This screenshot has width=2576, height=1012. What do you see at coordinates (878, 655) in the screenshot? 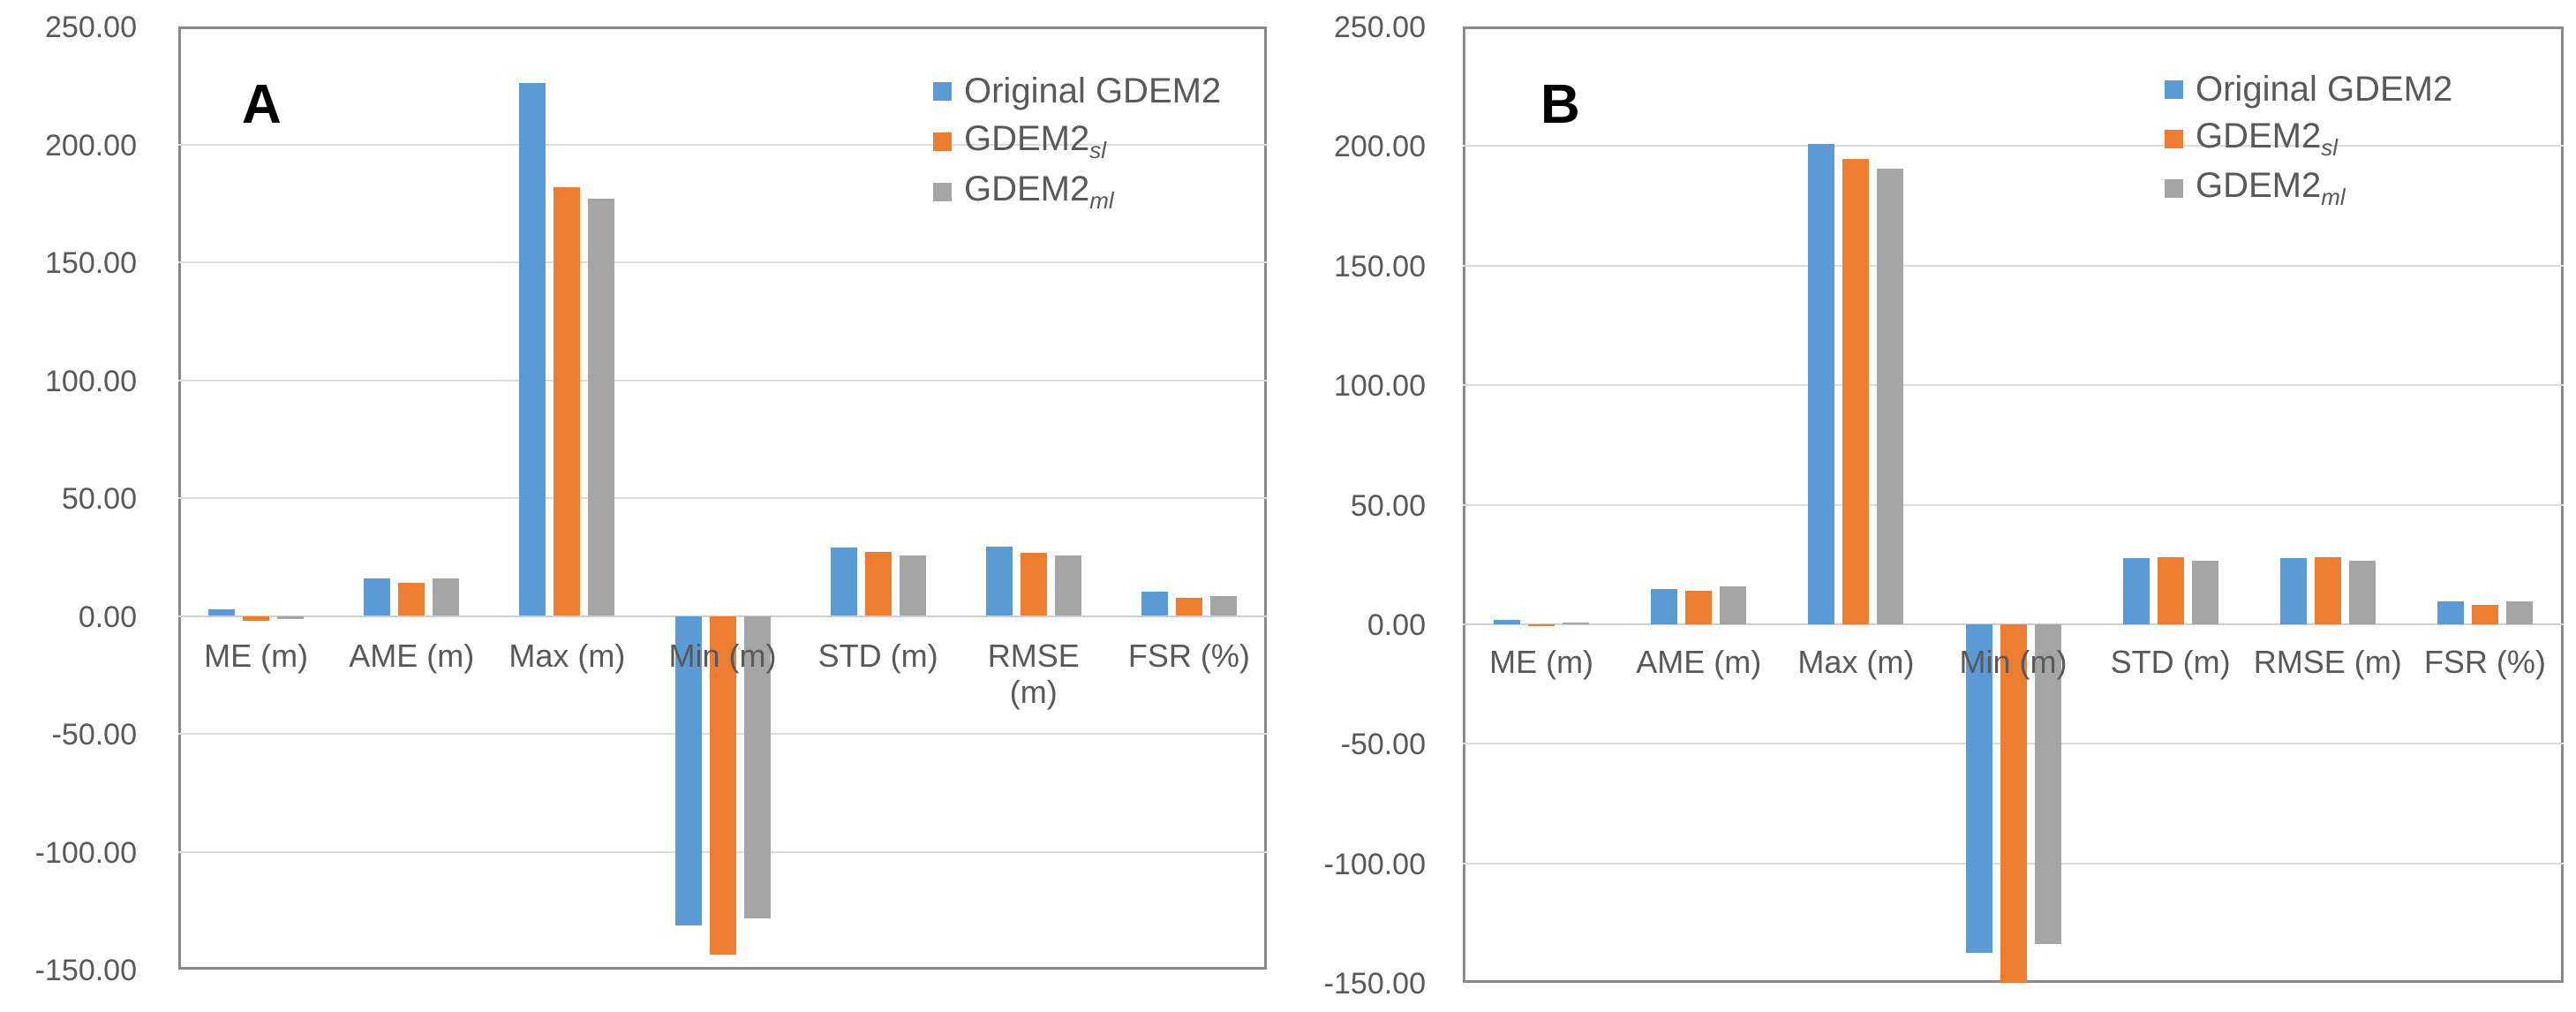
I see `panel-a-category-label-std-m: STD (m)` at bounding box center [878, 655].